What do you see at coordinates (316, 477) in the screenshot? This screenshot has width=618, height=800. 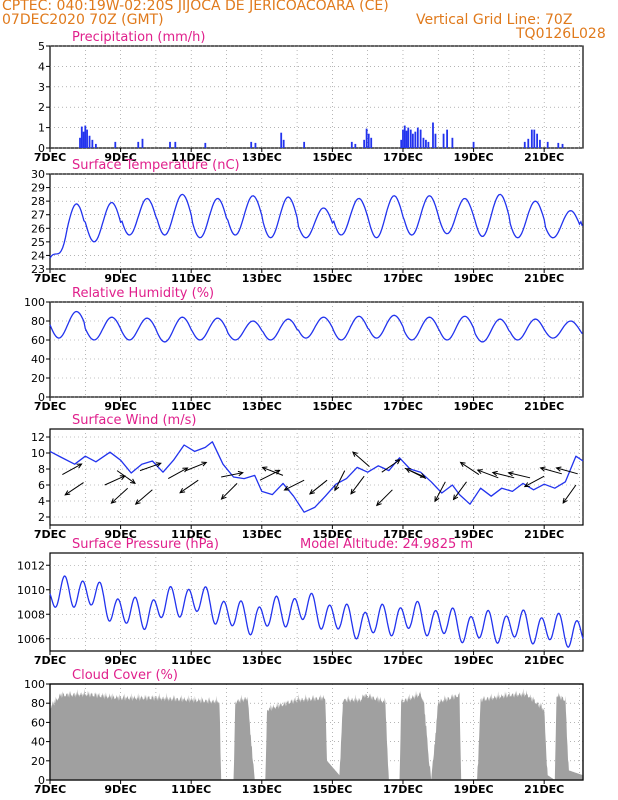 I see `panel-4-frame` at bounding box center [316, 477].